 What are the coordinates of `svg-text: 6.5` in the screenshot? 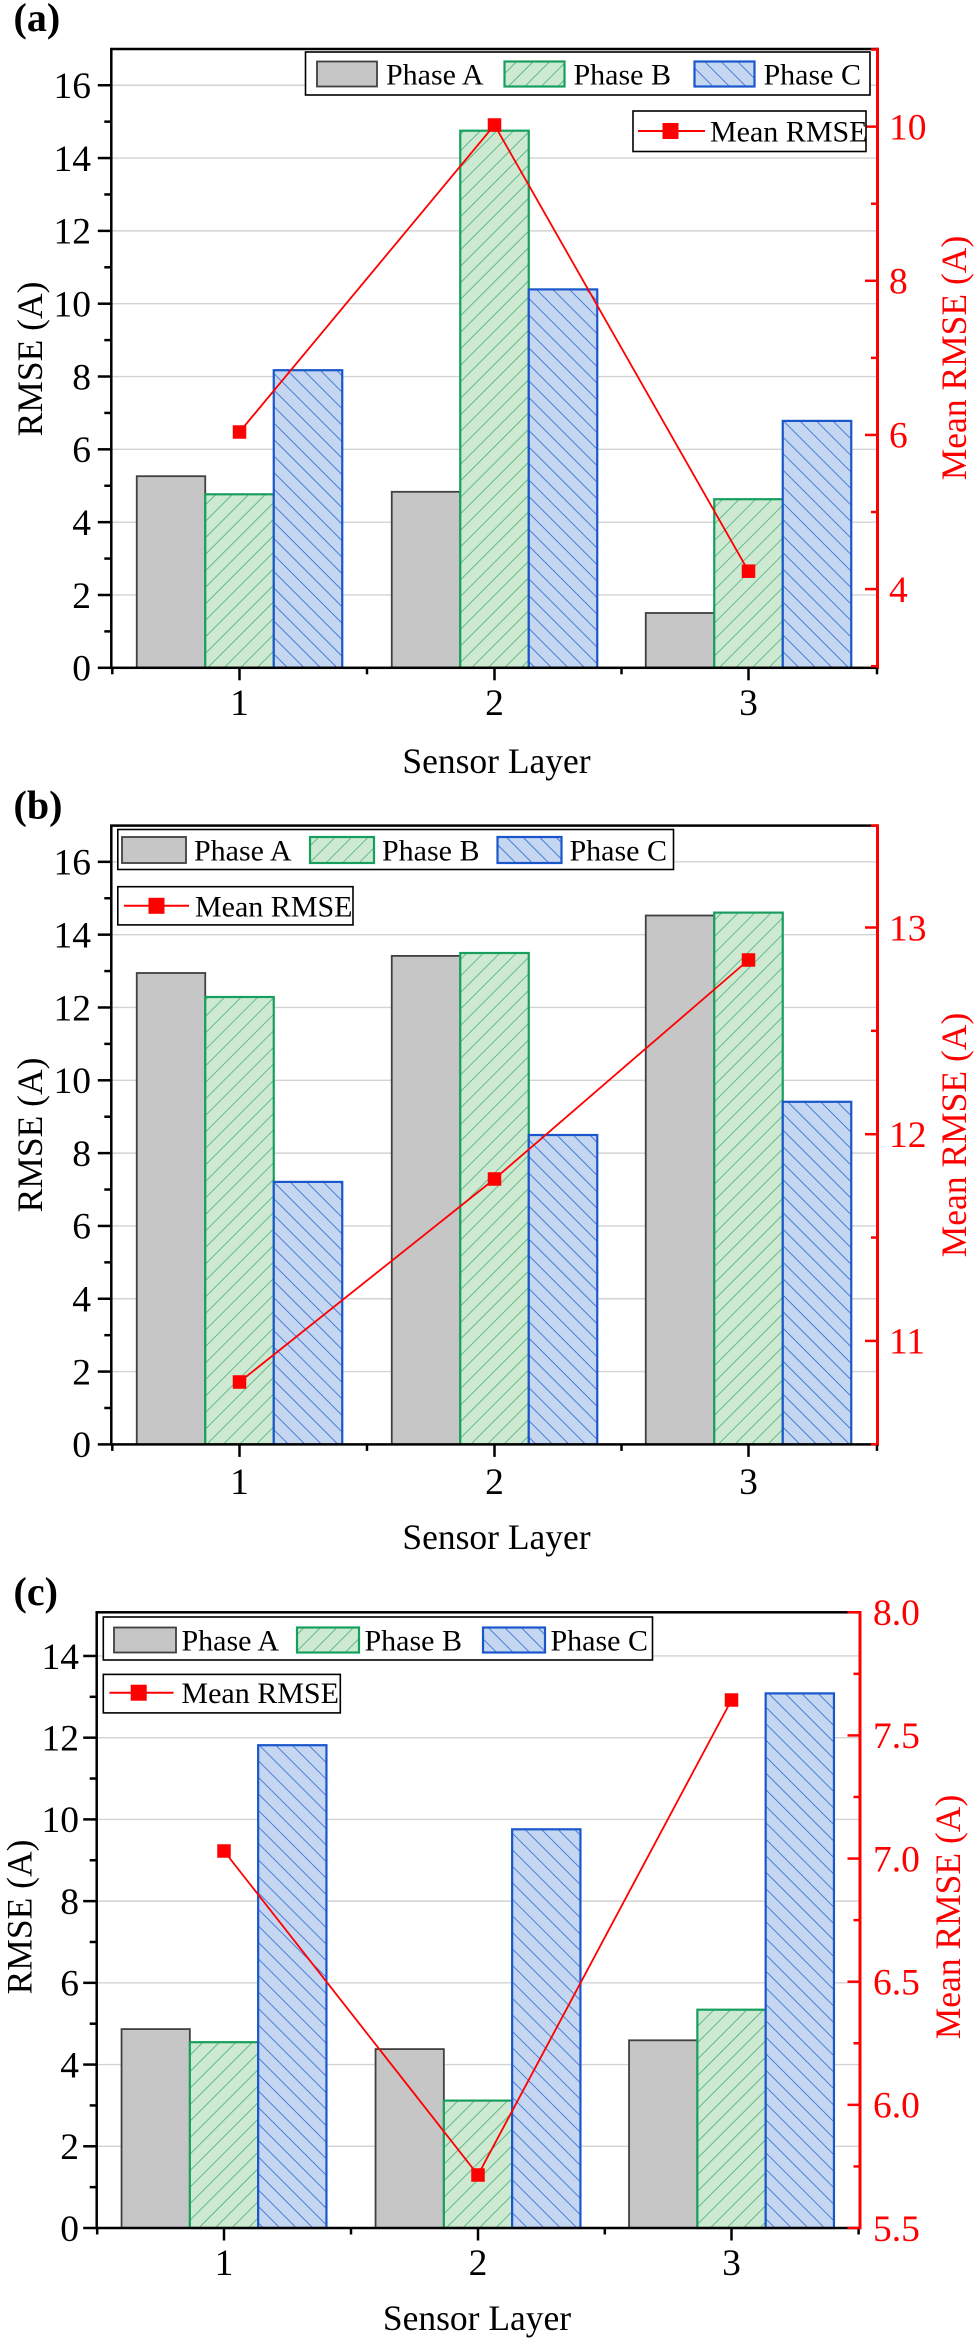 It's located at (896, 1983).